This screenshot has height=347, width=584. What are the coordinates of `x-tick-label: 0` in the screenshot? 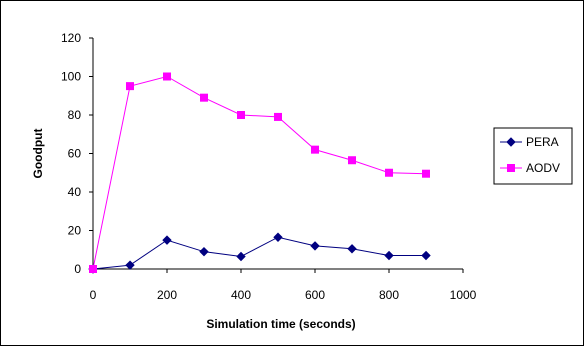 It's located at (93, 295).